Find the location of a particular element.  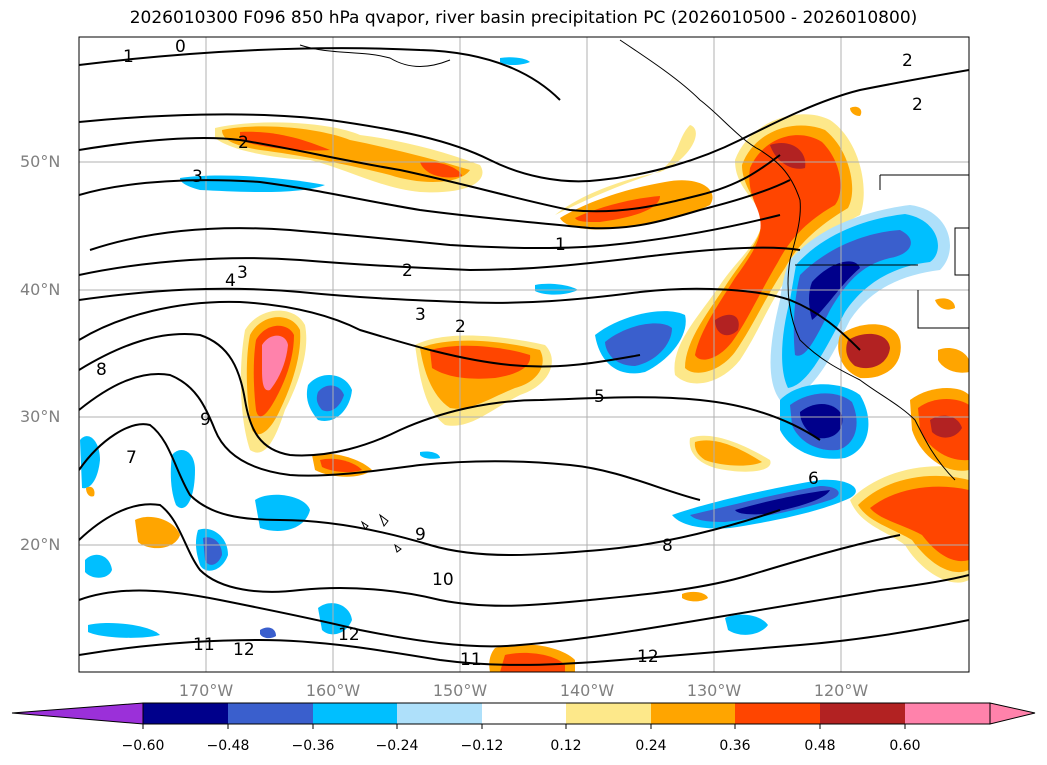

contour-label-2e: 2 is located at coordinates (917, 105).